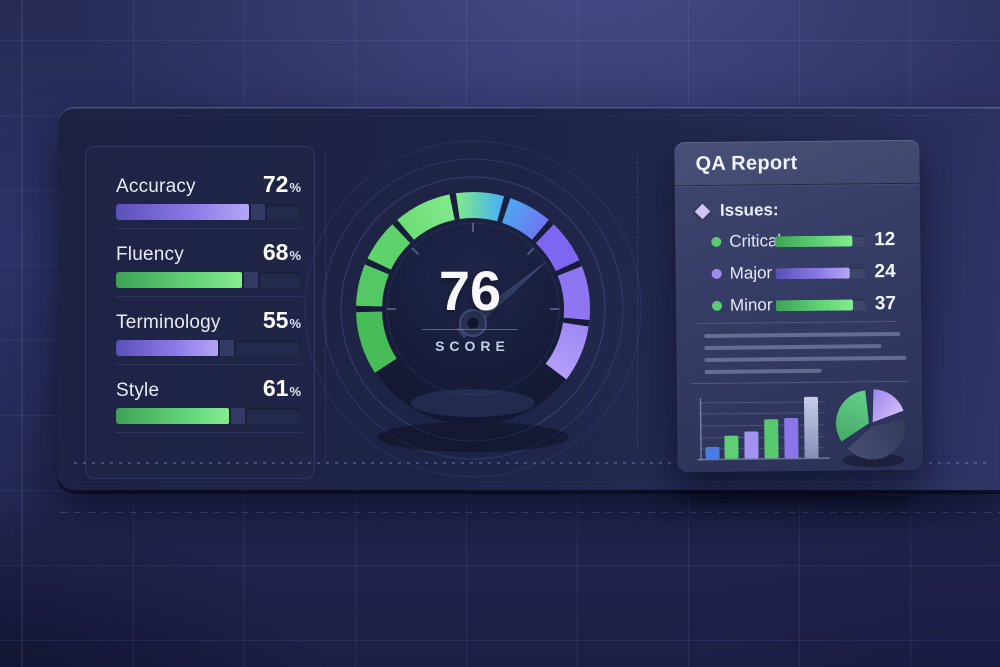 This screenshot has width=1000, height=667. I want to click on issue-count: 37, so click(885, 303).